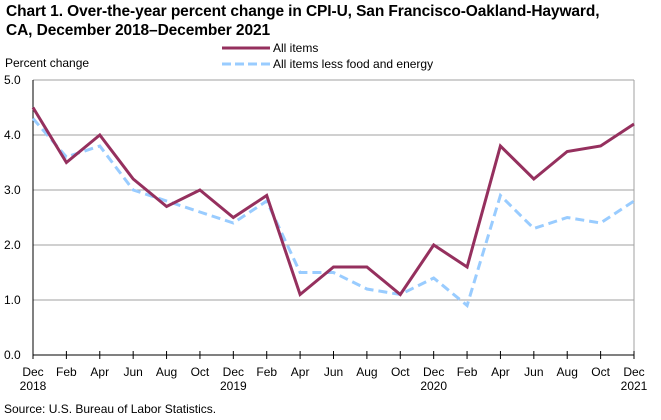  Describe the element at coordinates (295, 48) in the screenshot. I see `legend-label: All items` at that location.